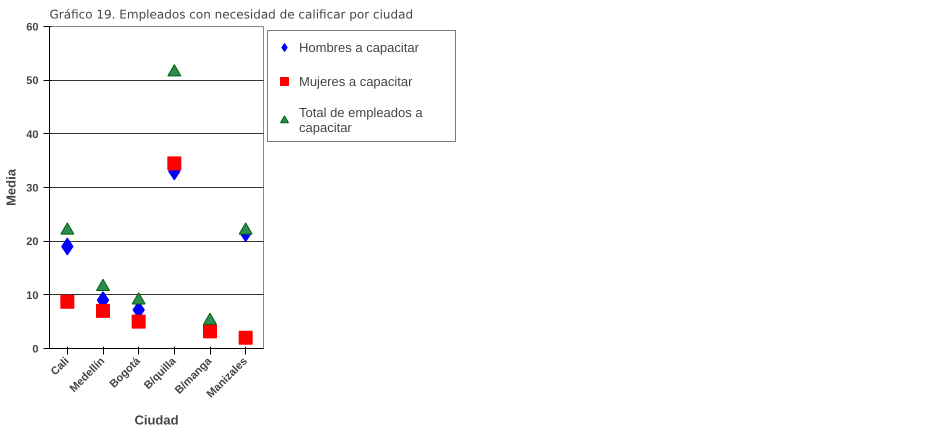 This screenshot has height=433, width=943. I want to click on y-tick-label: 40, so click(32, 134).